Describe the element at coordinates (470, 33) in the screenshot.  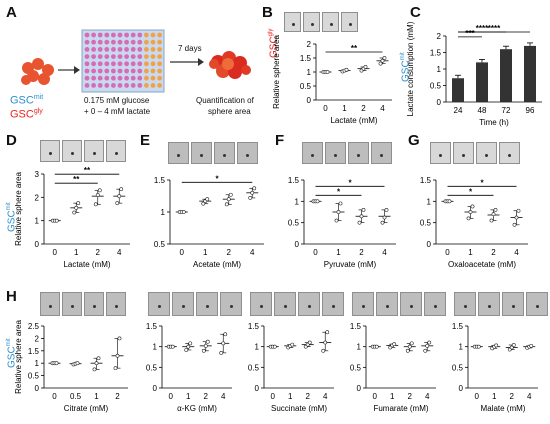
I see `sig-label: ***` at that location.